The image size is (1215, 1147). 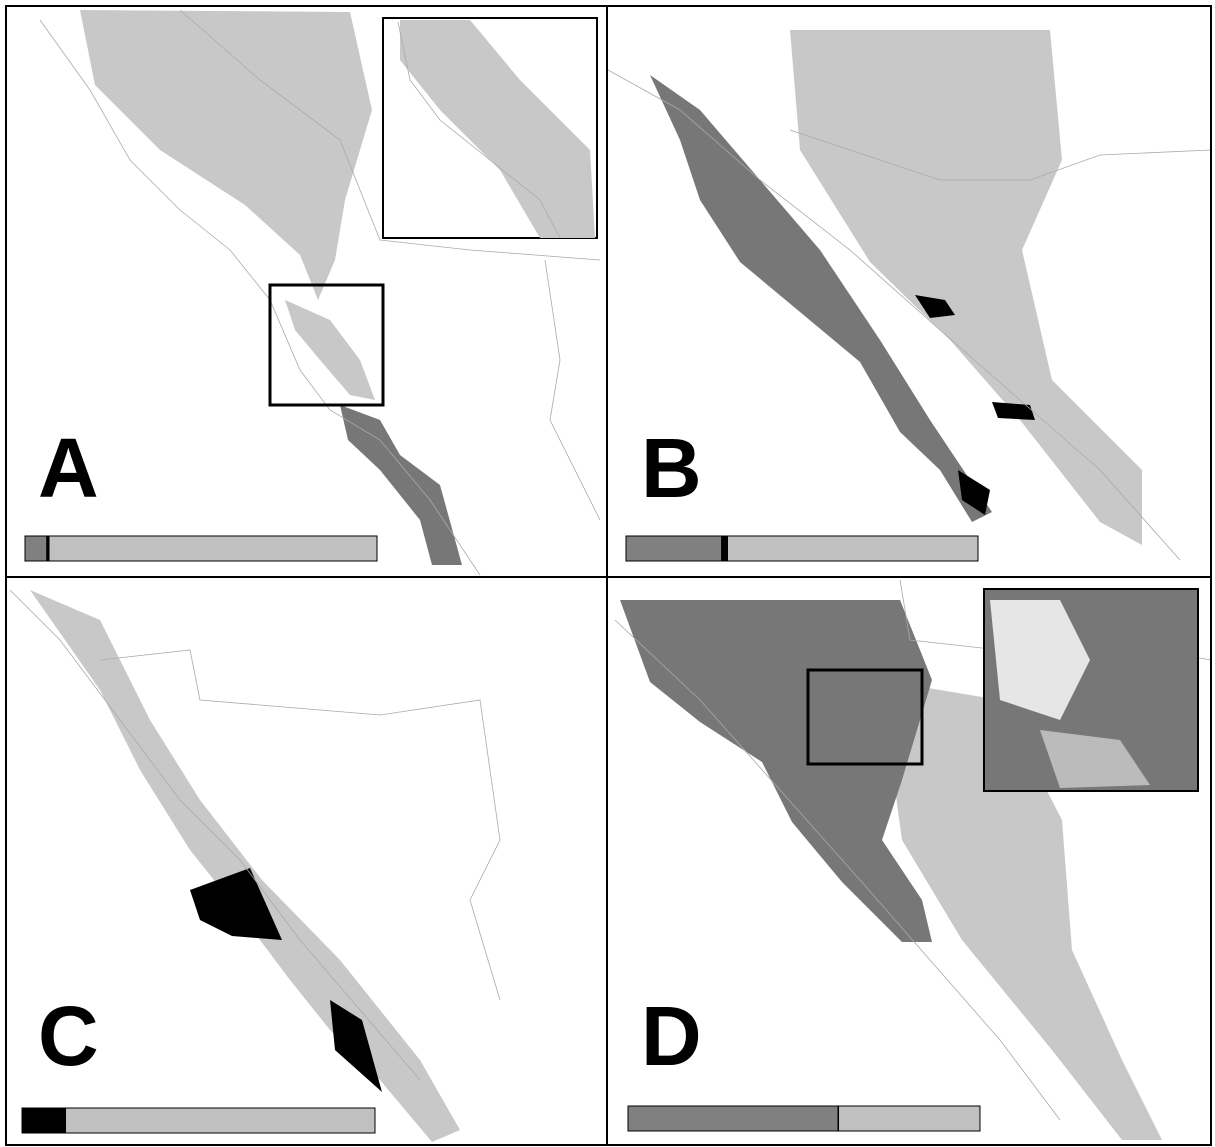 What do you see at coordinates (68, 468) in the screenshot?
I see `panel-label: A` at bounding box center [68, 468].